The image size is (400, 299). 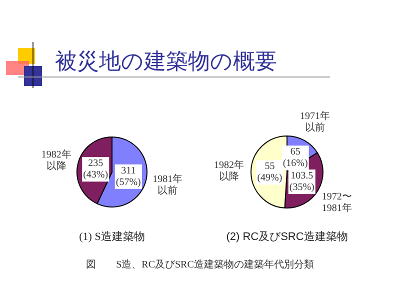 I want to click on text: 図 S造、RC及びSRC造建築物の建築年代別分類, so click(x=200, y=264).